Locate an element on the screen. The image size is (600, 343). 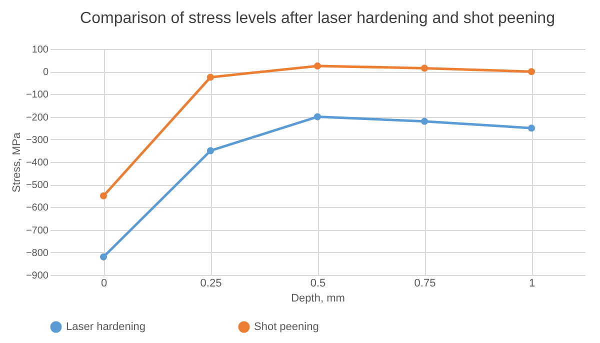
legend-label: Laser hardening is located at coordinates (106, 327).